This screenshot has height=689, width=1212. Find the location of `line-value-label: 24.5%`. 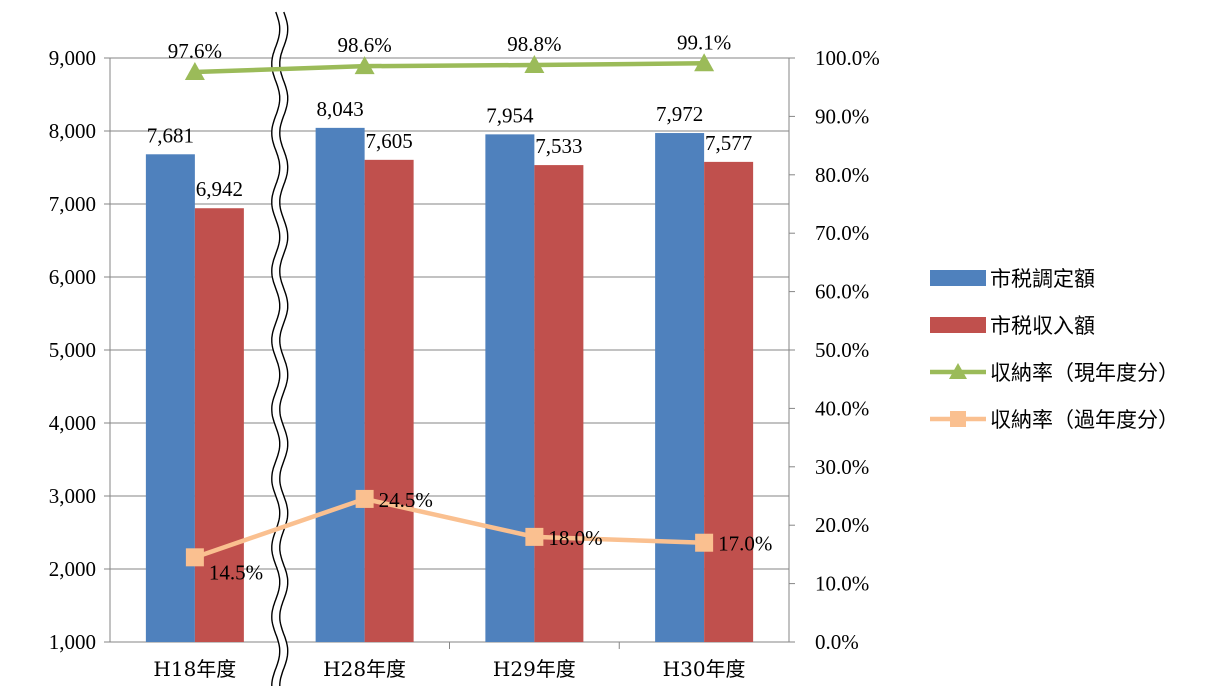

line-value-label: 24.5% is located at coordinates (406, 500).